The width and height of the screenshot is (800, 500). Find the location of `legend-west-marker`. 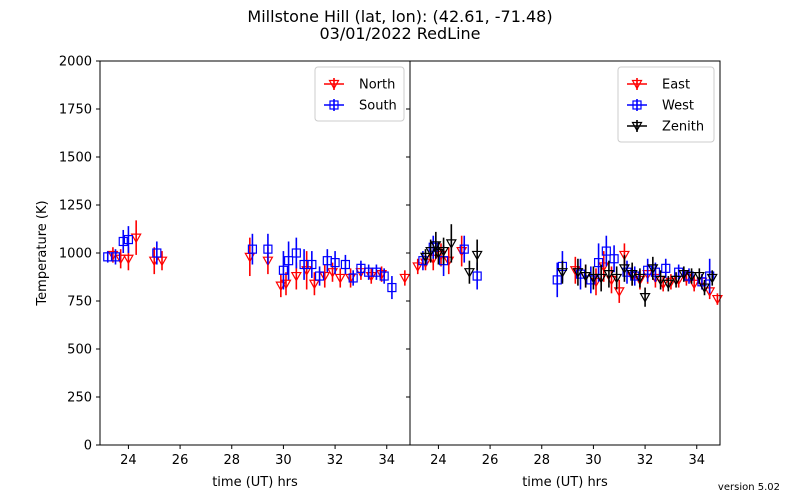

legend-west-marker is located at coordinates (637, 105).